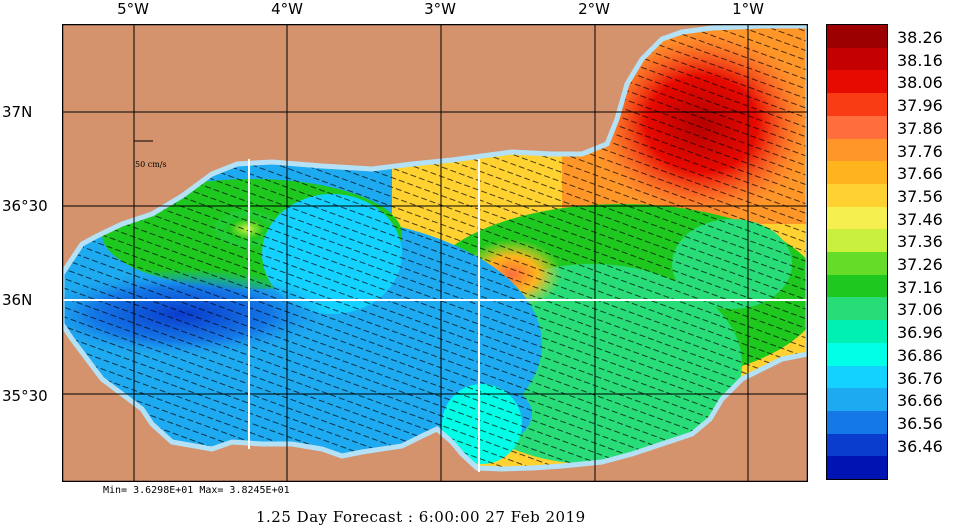 Image resolution: width=953 pixels, height=529 pixels. I want to click on colorbar-label: 37.46, so click(920, 219).